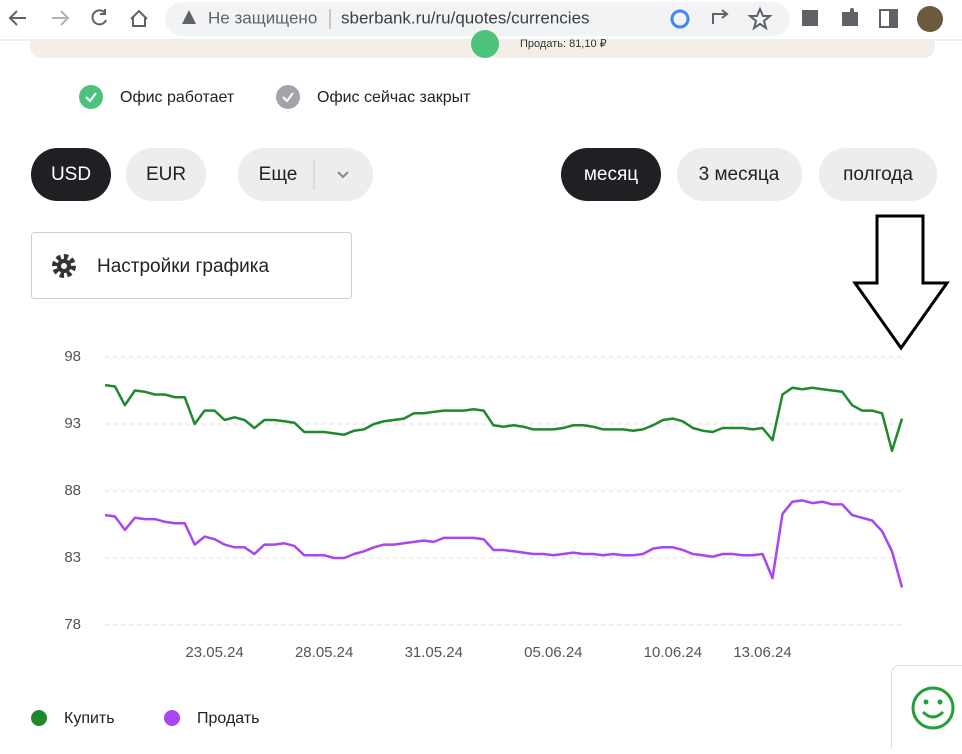  I want to click on x-tick-label: 05.06.24, so click(553, 652).